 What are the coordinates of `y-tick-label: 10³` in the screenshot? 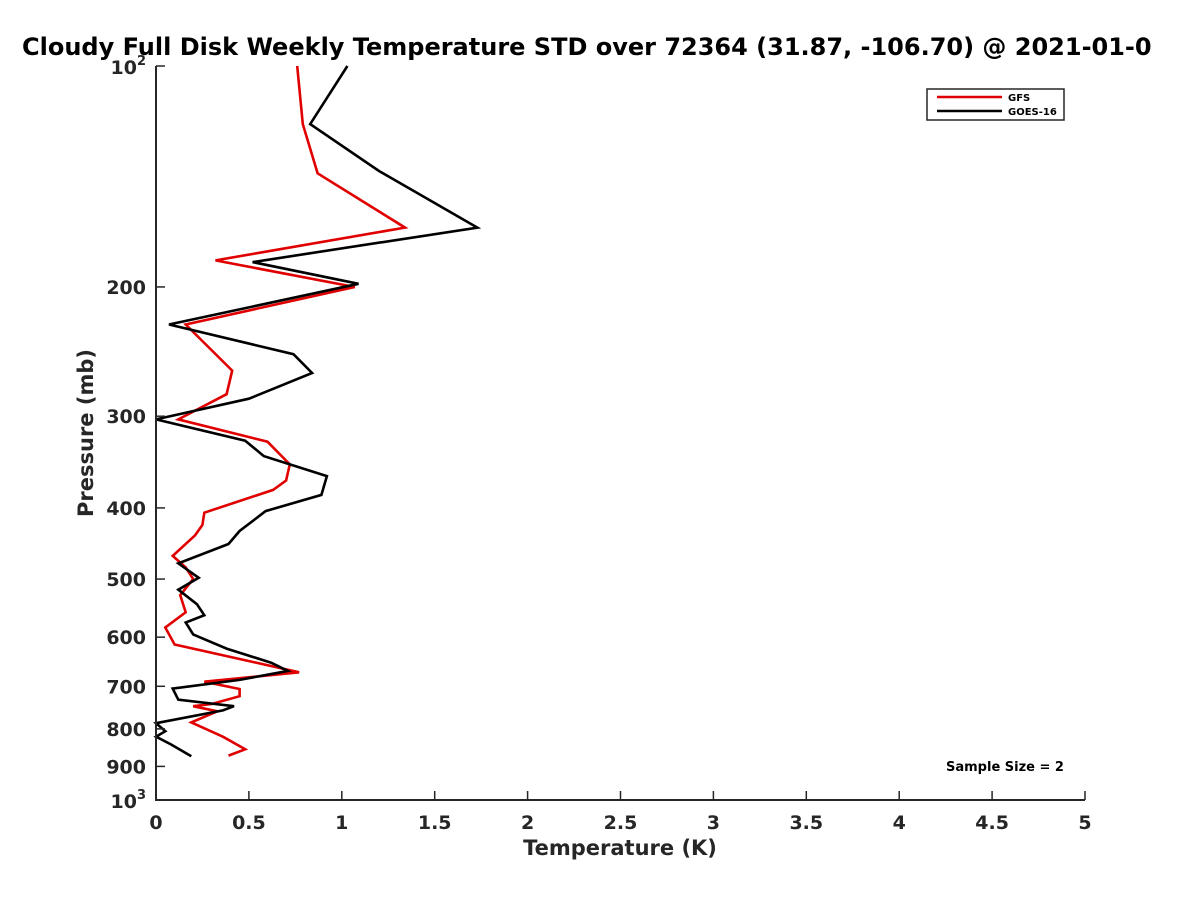 It's located at (129, 800).